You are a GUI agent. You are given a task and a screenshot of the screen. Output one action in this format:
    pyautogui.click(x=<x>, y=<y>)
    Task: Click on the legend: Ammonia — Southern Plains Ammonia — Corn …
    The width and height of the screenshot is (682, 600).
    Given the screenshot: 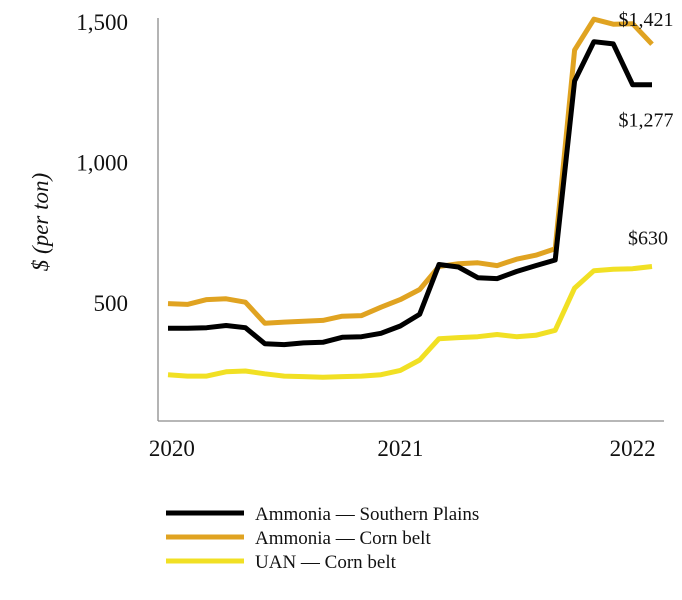 What is the action you would take?
    pyautogui.click(x=322, y=538)
    